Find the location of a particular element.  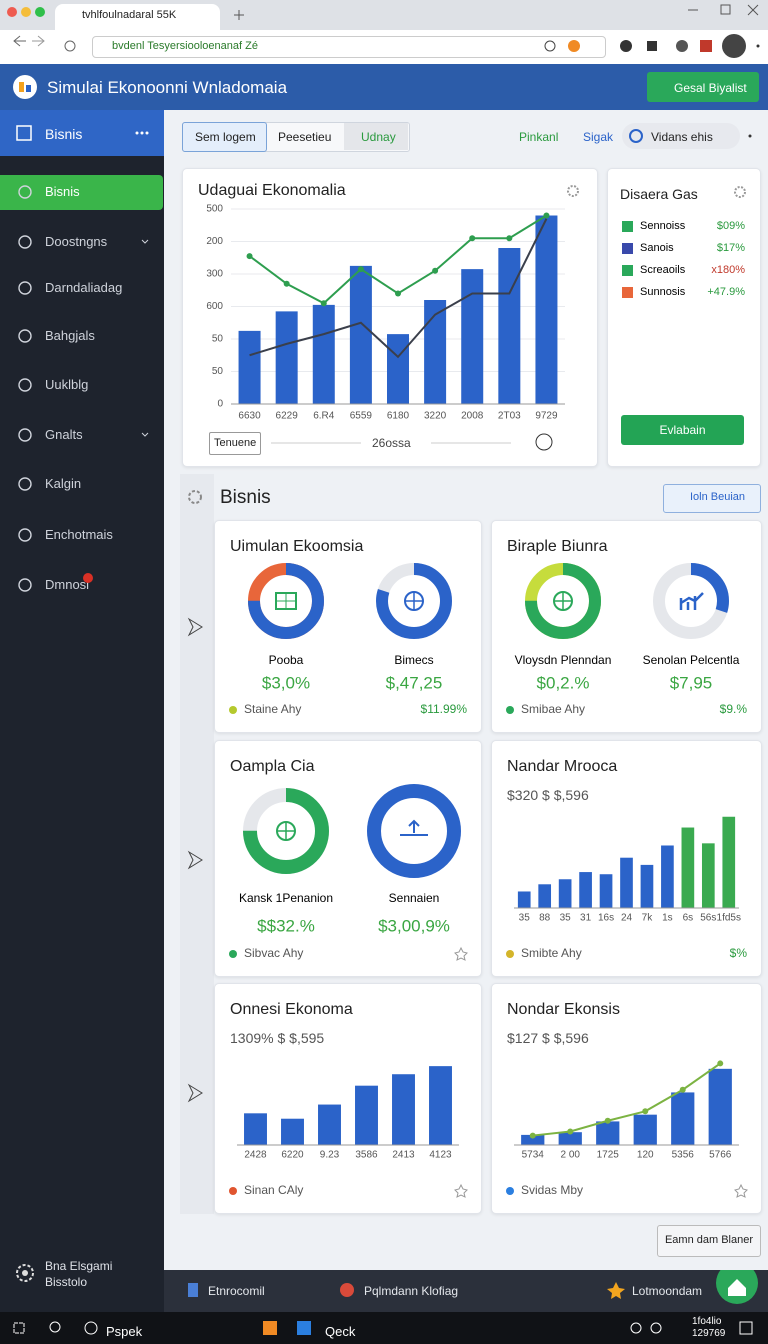

app-header is located at coordinates (384, 87).